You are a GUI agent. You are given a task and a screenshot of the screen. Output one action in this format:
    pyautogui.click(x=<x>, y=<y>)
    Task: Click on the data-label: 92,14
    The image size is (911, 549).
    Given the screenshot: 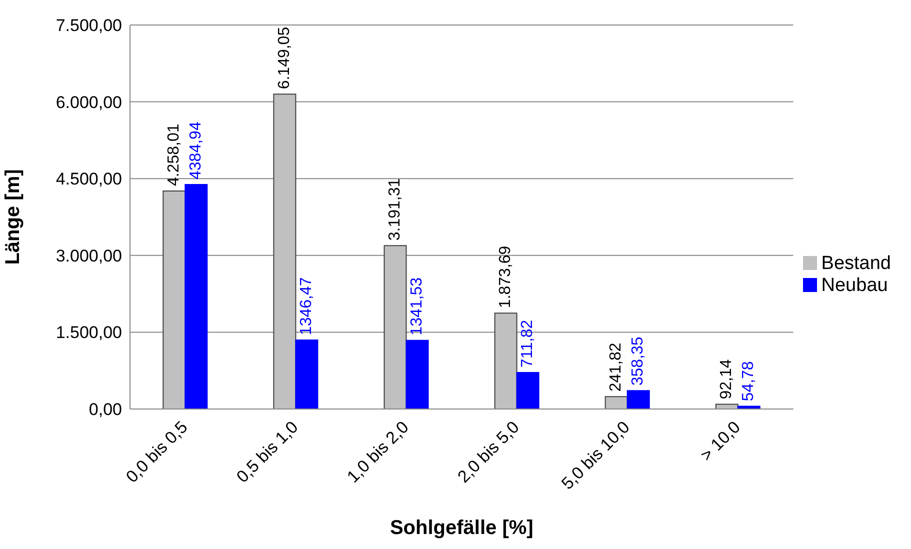 What is the action you would take?
    pyautogui.click(x=727, y=379)
    